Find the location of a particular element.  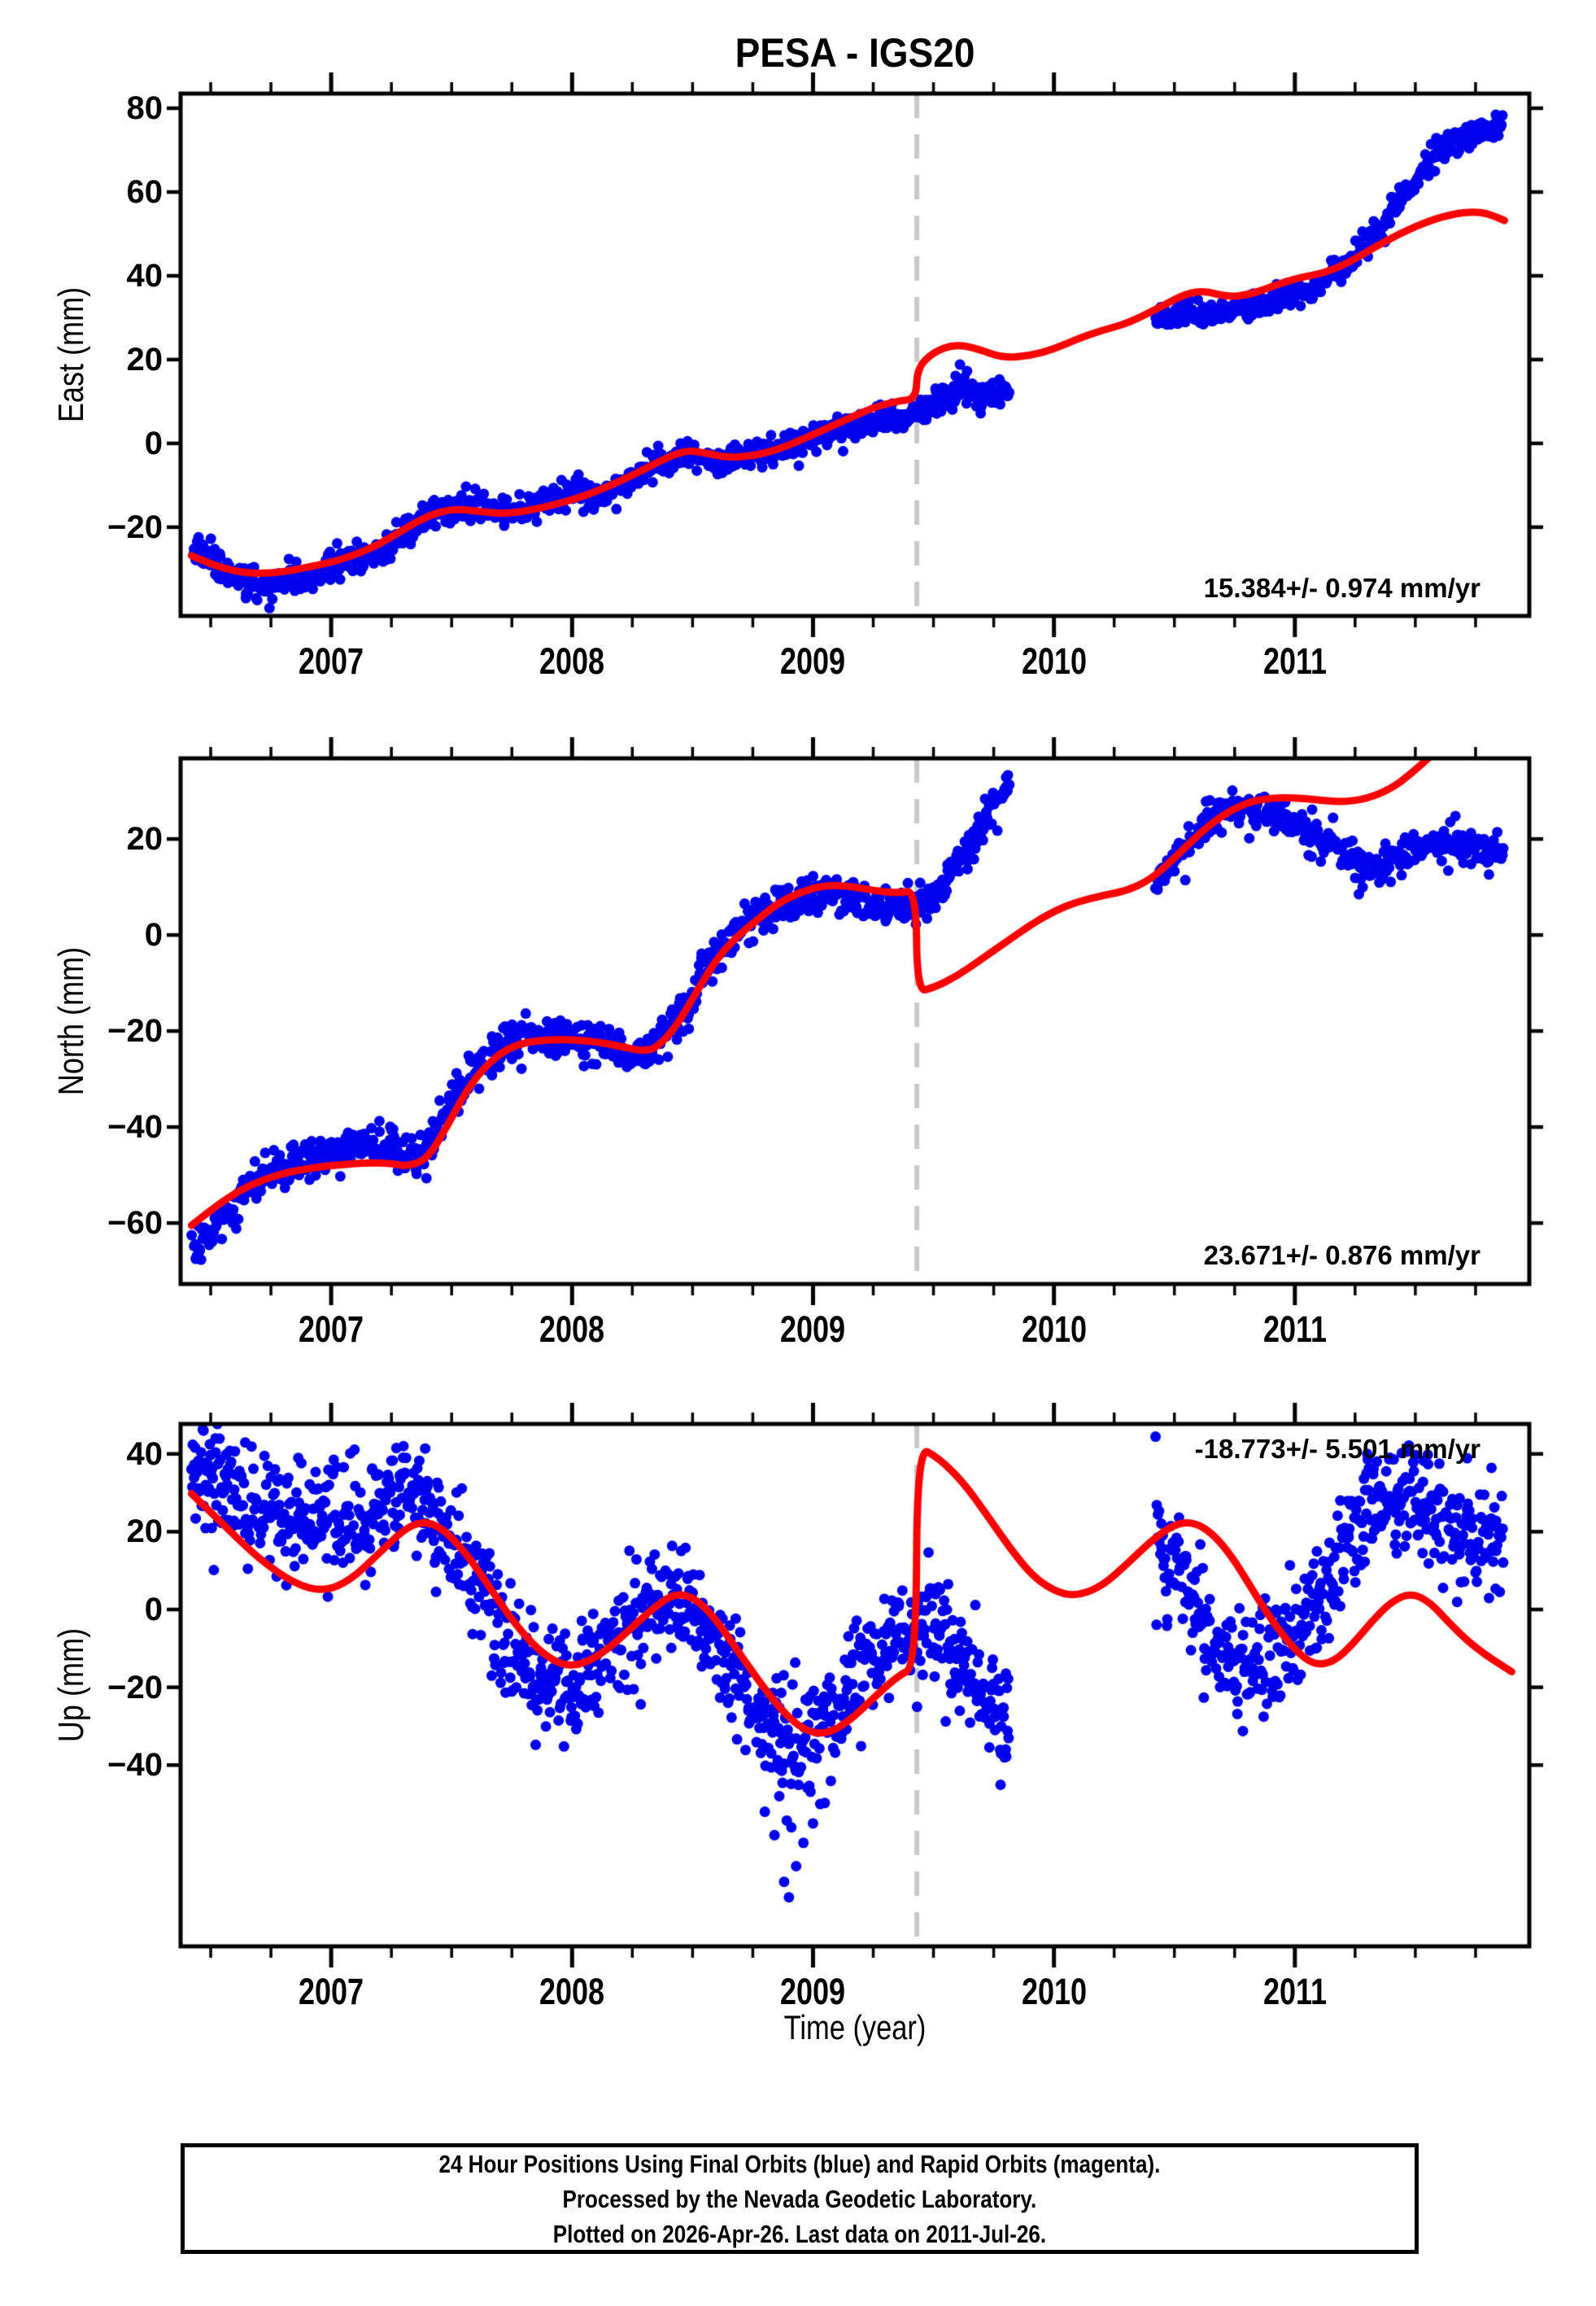

y-tick-label-up: −20 is located at coordinates (135, 1687).